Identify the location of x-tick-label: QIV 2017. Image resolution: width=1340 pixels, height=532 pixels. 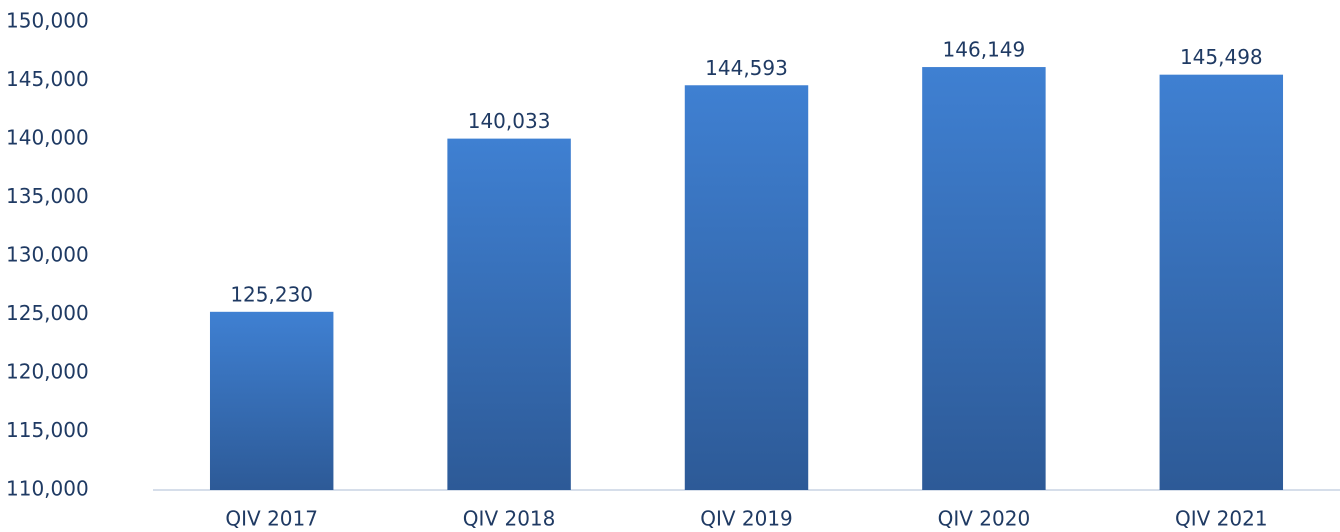
(271, 519).